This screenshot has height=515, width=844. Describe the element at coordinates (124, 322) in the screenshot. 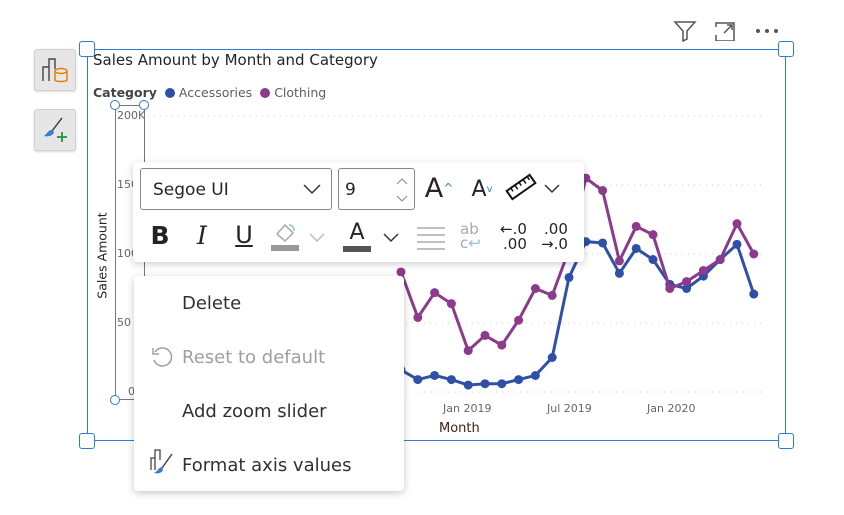

I see `y-tick: 50` at that location.